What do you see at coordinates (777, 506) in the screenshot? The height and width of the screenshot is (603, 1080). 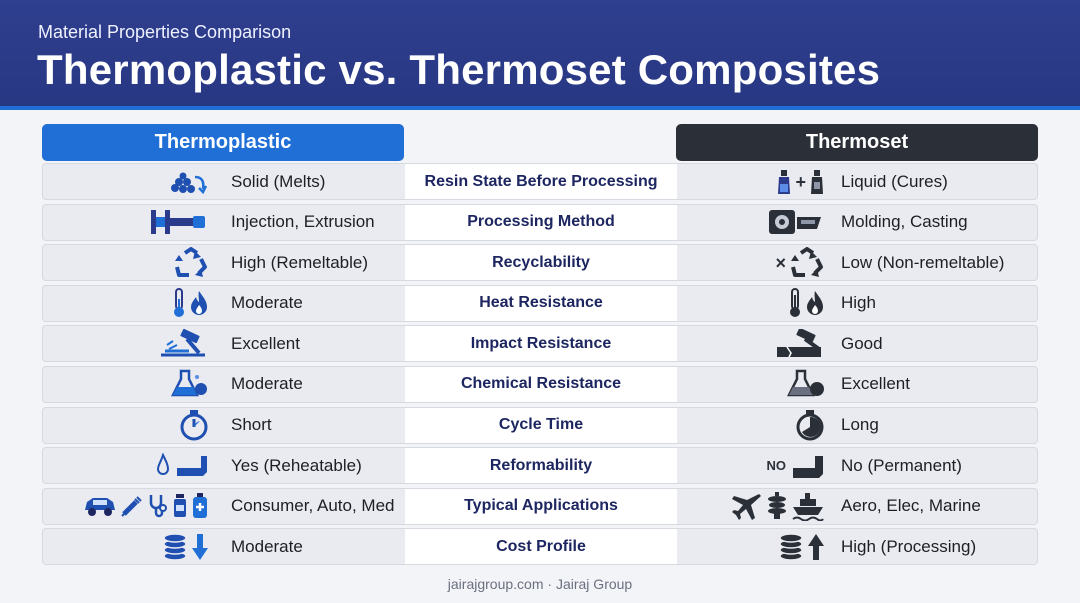 I see `insulator-icon` at bounding box center [777, 506].